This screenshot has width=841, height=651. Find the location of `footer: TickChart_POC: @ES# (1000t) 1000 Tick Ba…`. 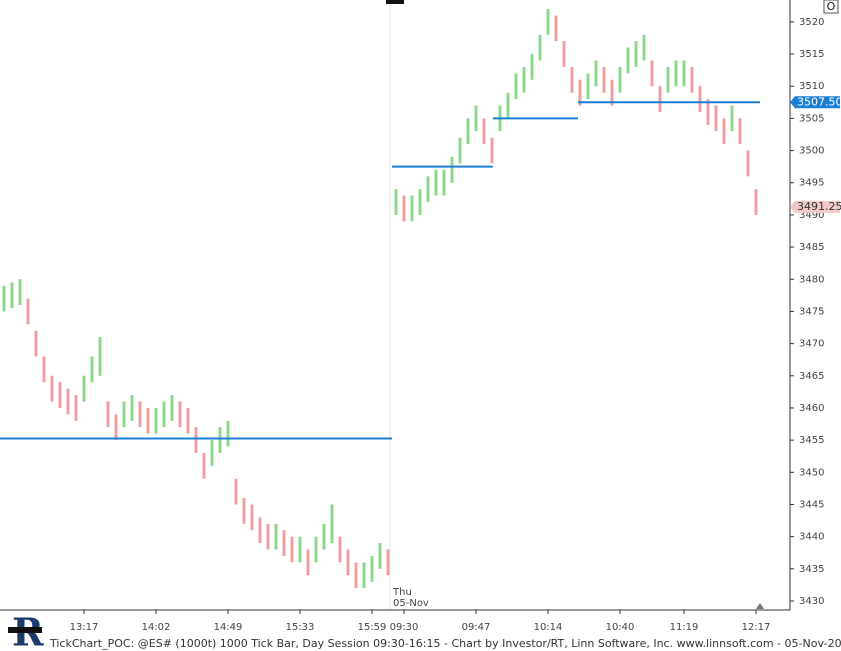

footer: TickChart_POC: @ES# (1000t) 1000 Tick Ba… is located at coordinates (445, 643).